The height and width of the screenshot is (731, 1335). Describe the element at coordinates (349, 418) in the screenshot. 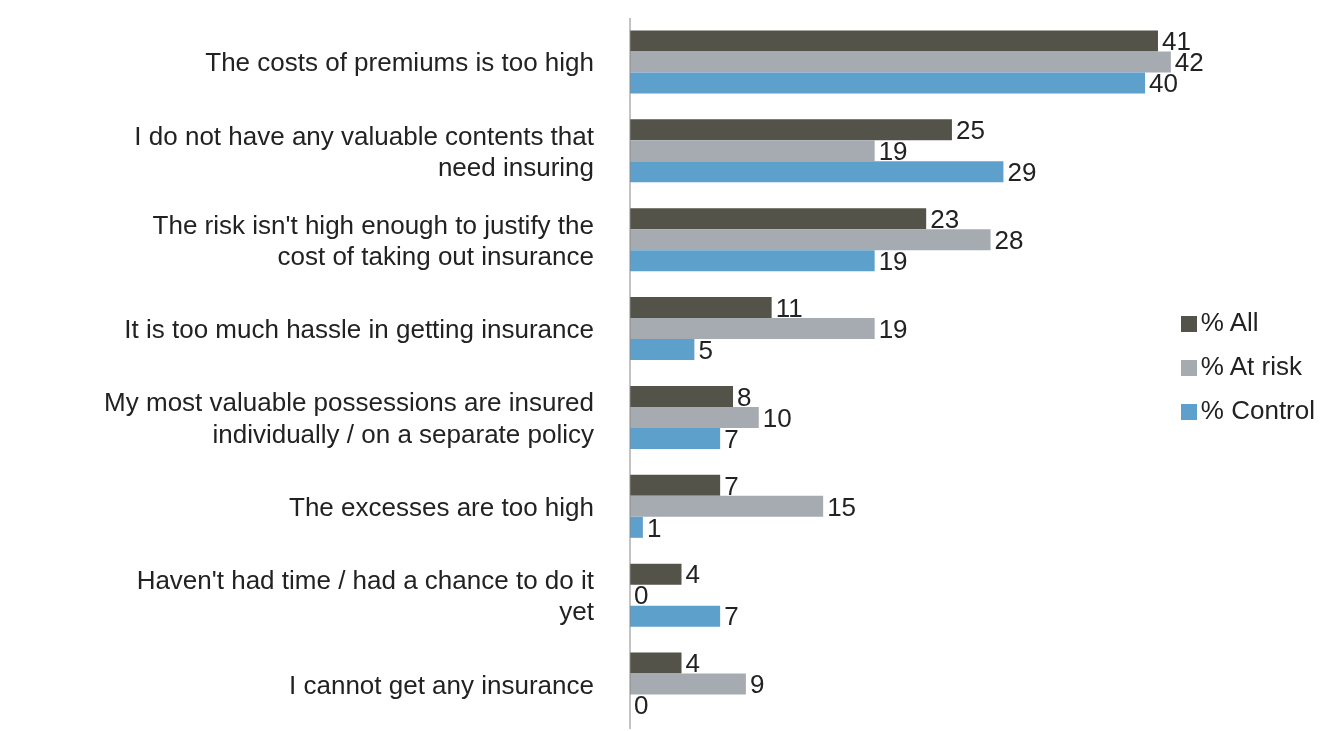

I see `y-tick-label: My most valuable possessions are insured individually / on a separate policy` at that location.